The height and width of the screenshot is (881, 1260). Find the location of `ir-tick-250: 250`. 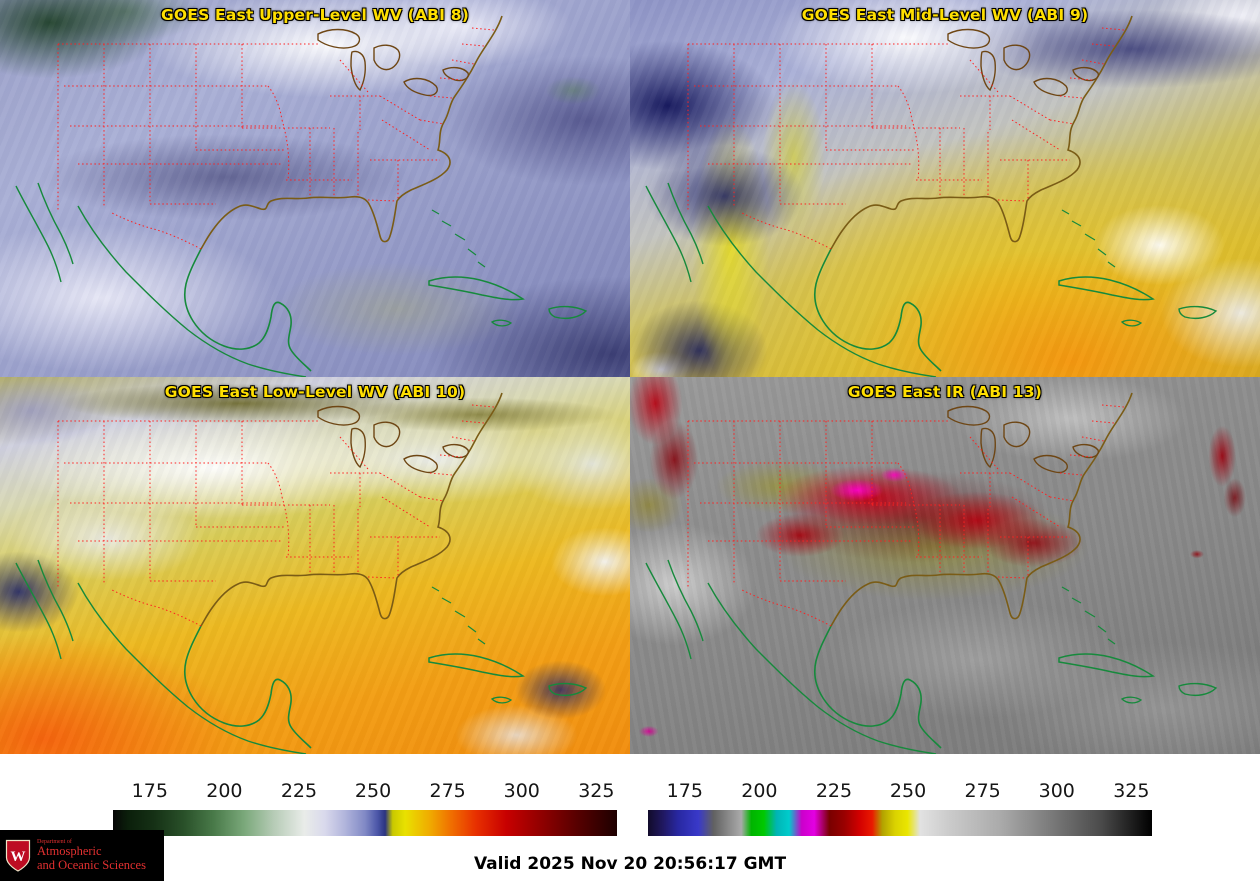

ir-tick-250: 250 is located at coordinates (908, 791).